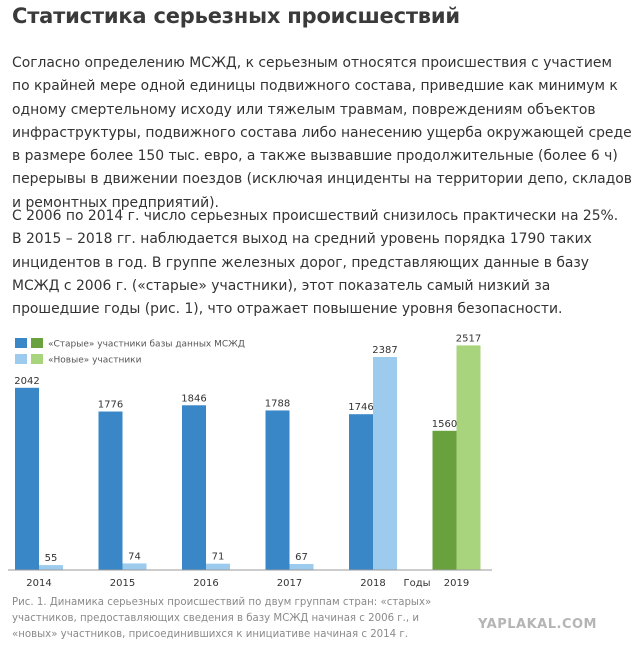 This screenshot has height=655, width=640. I want to click on legend-label-new: «Новые» участники, so click(95, 361).